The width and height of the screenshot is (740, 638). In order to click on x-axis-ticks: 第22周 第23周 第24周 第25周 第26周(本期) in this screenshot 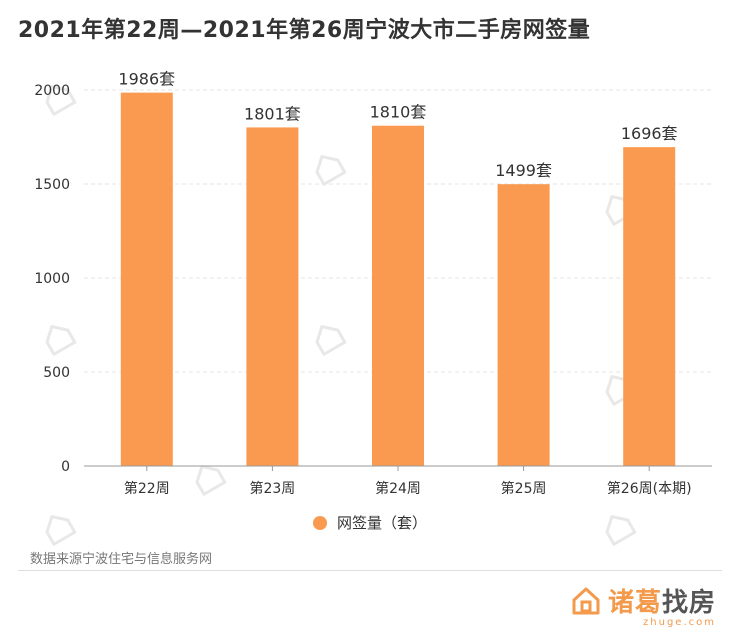, I will do `click(408, 481)`.